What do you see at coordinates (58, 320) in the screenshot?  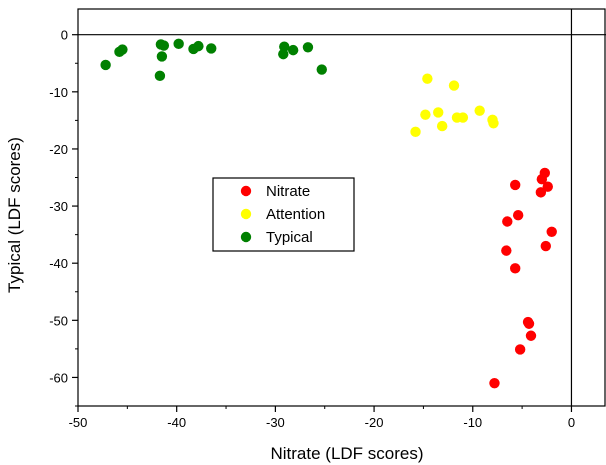 I see `y-tick-label: -50` at bounding box center [58, 320].